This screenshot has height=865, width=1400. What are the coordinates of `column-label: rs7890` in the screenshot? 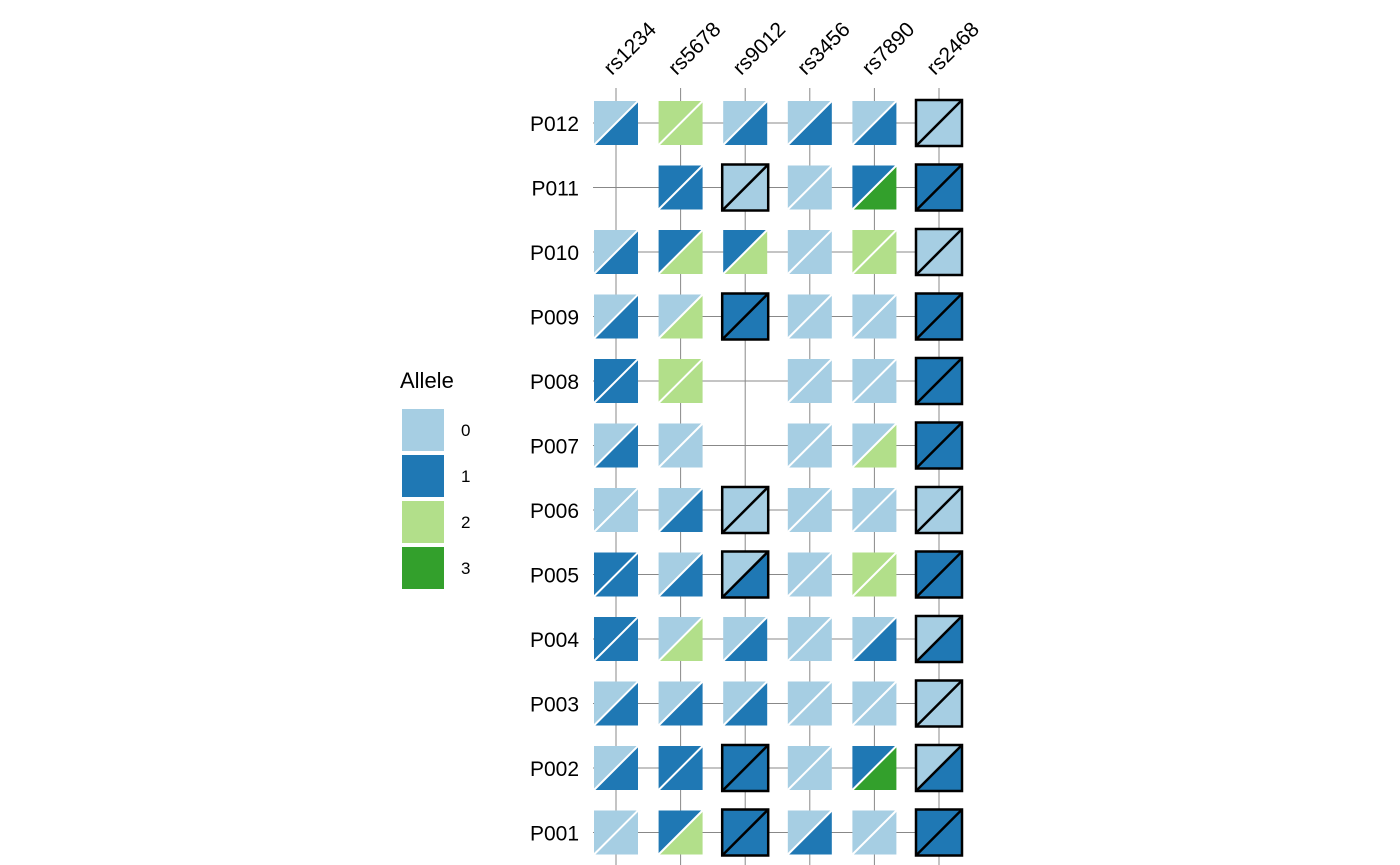 It's located at (889, 49).